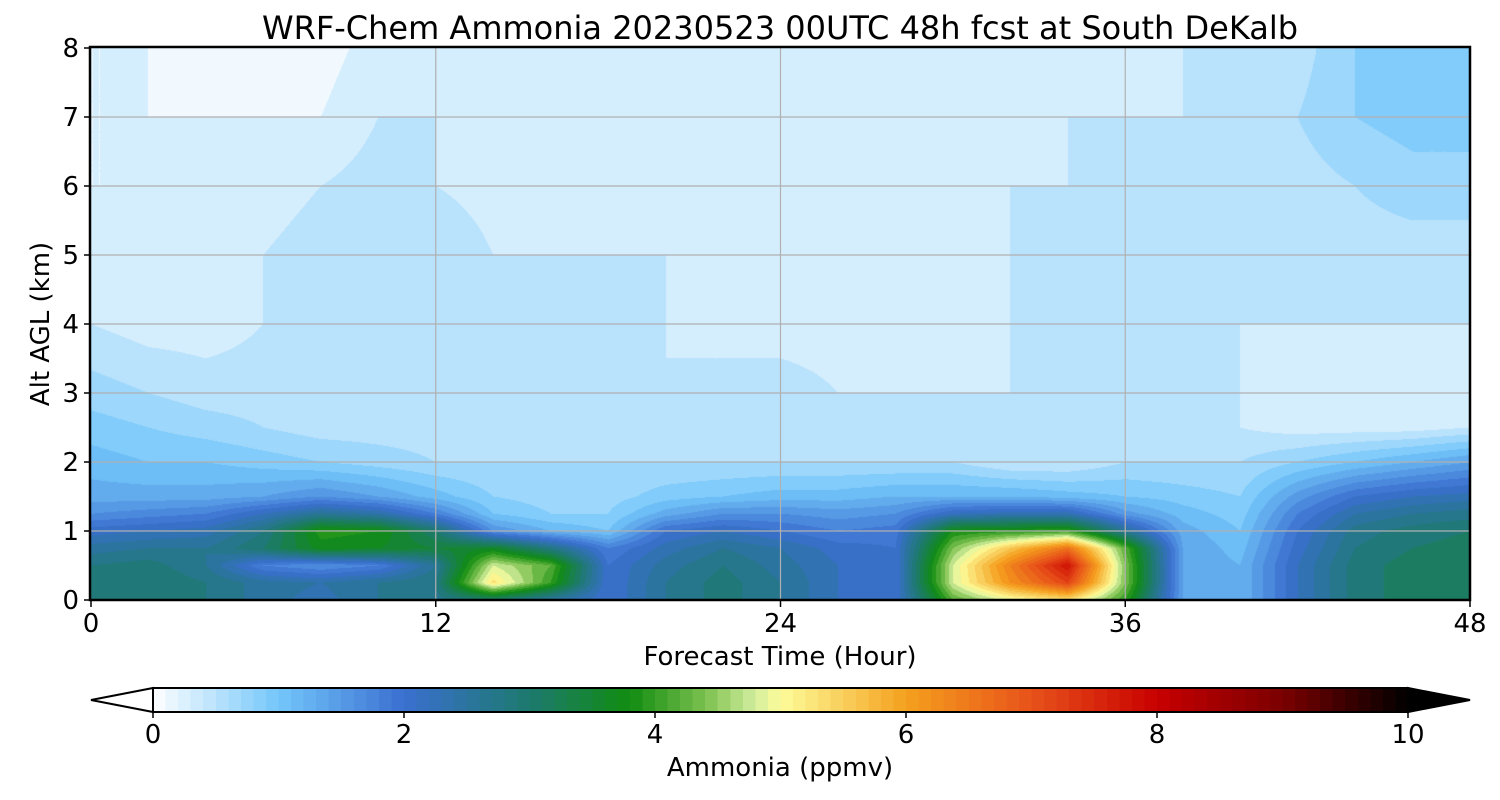  I want to click on colorbar-tick-label: 0, so click(153, 735).